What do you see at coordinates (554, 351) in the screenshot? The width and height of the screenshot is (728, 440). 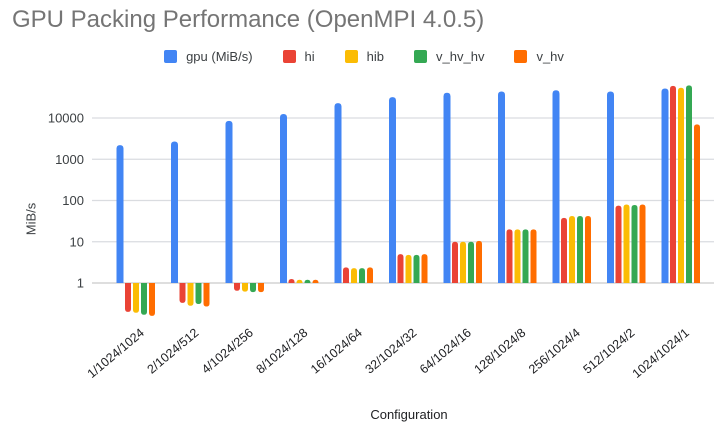 I see `x-axis-tick-label: 256/1024/4` at bounding box center [554, 351].